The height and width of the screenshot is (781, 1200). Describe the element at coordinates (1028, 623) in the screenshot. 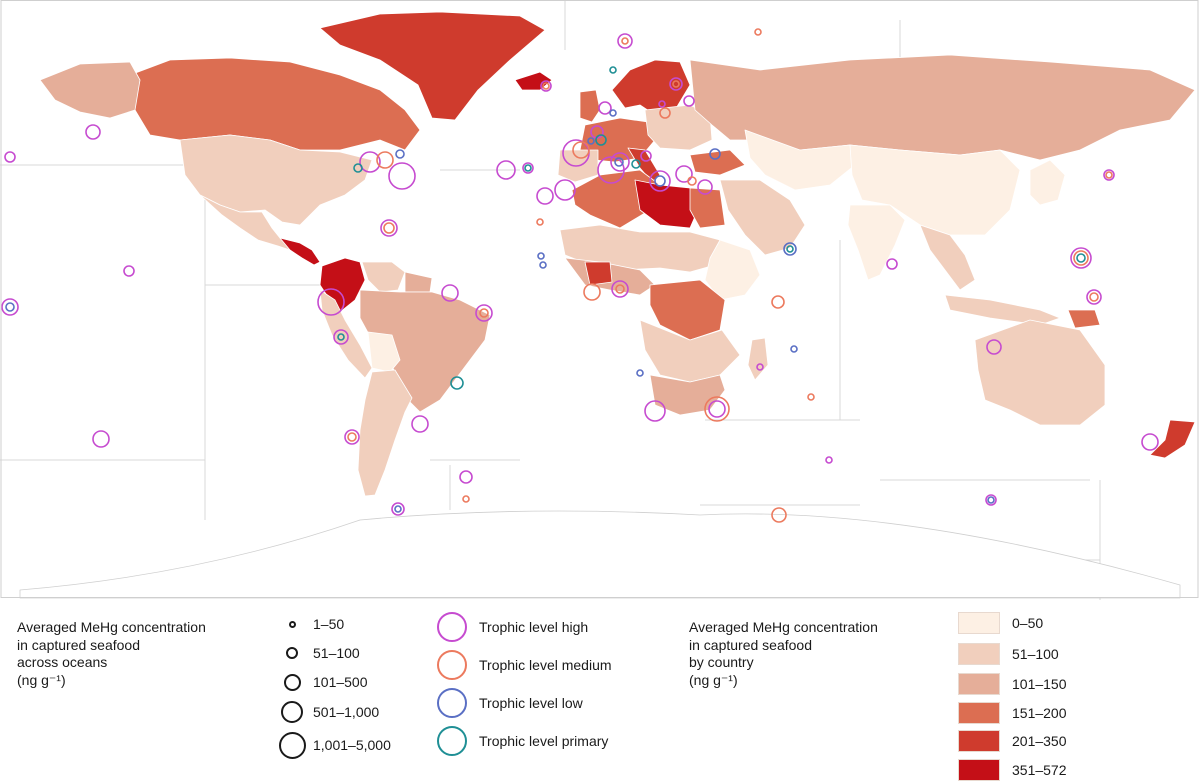

I see `class-label: 0–50` at that location.